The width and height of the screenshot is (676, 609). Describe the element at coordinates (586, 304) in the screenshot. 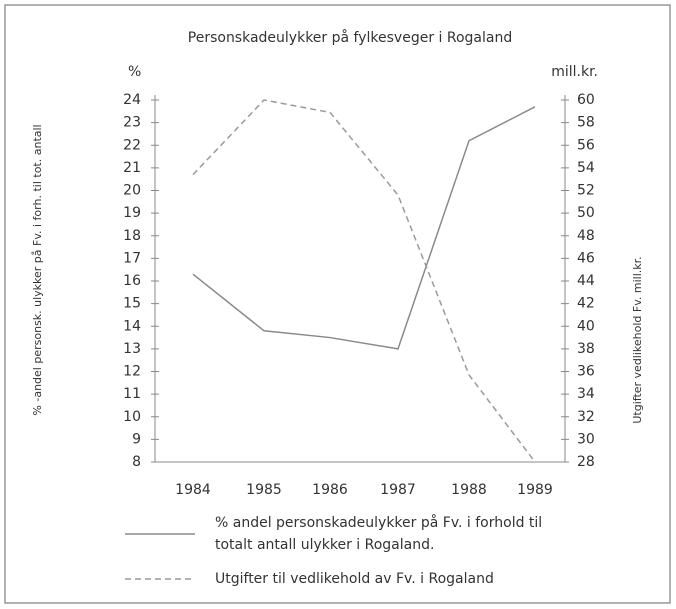

I see `y2-tick-label: 42` at that location.